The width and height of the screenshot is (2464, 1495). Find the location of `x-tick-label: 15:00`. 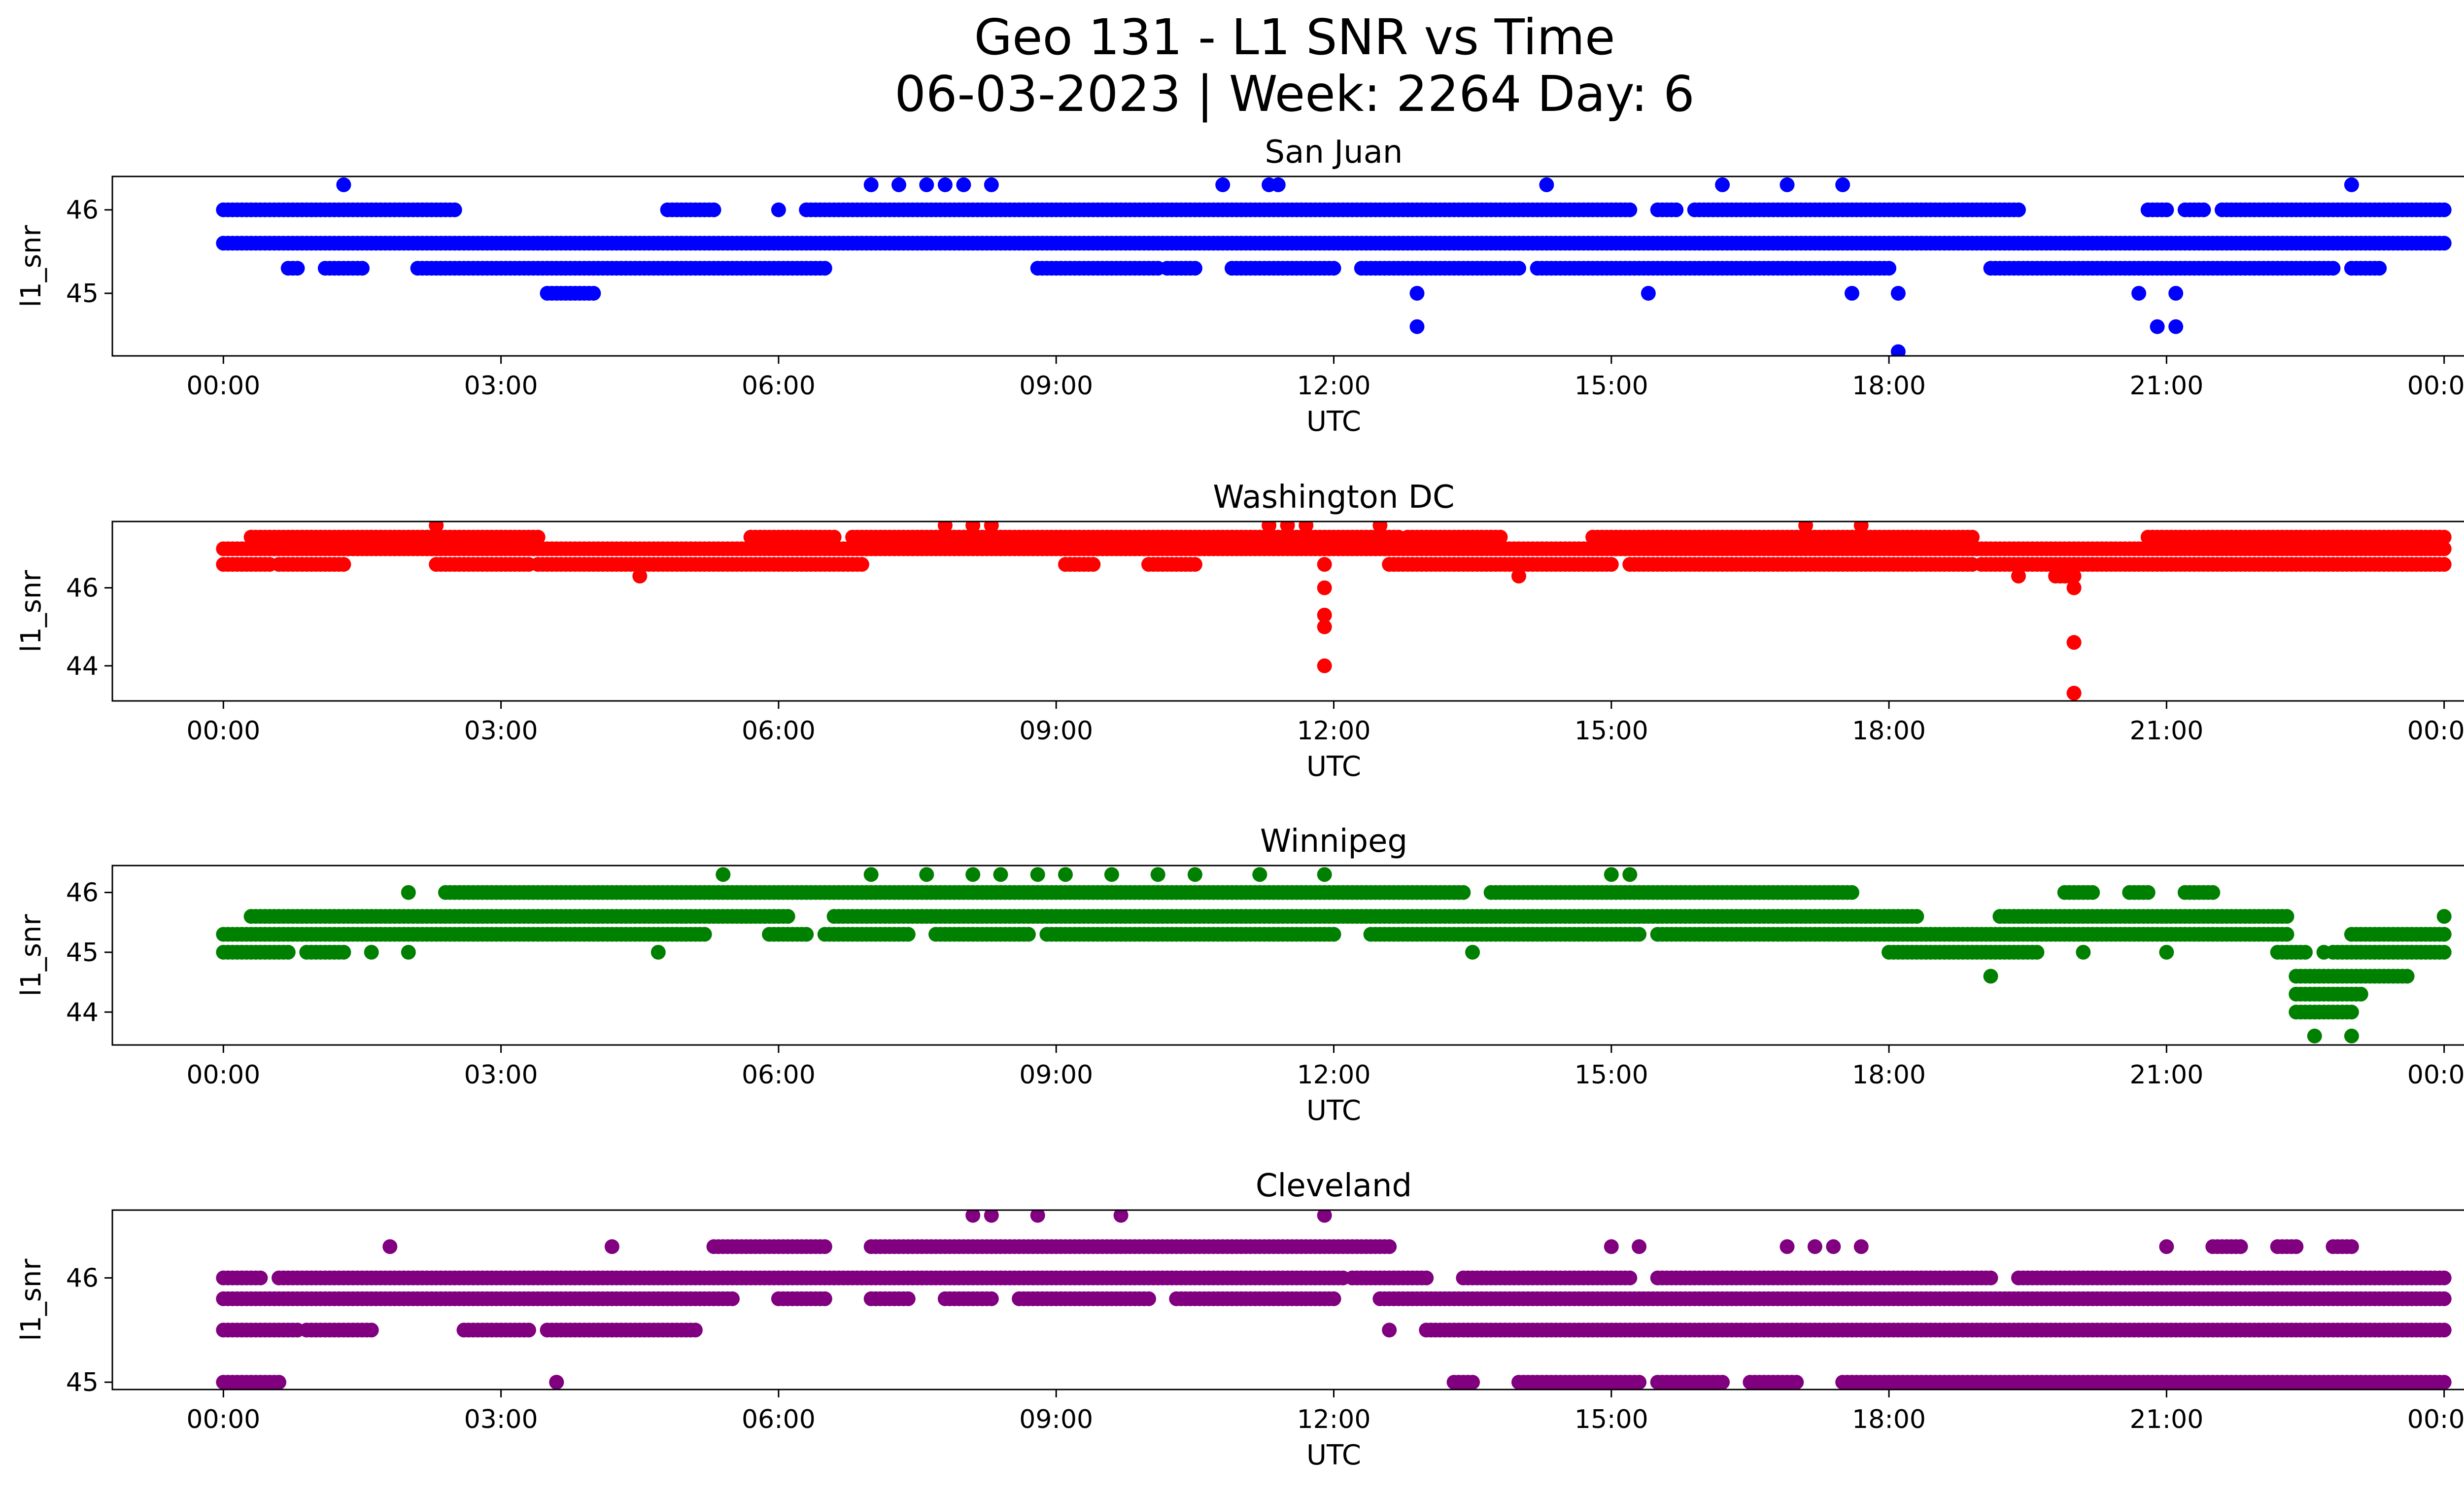

x-tick-label: 15:00 is located at coordinates (1611, 1075).